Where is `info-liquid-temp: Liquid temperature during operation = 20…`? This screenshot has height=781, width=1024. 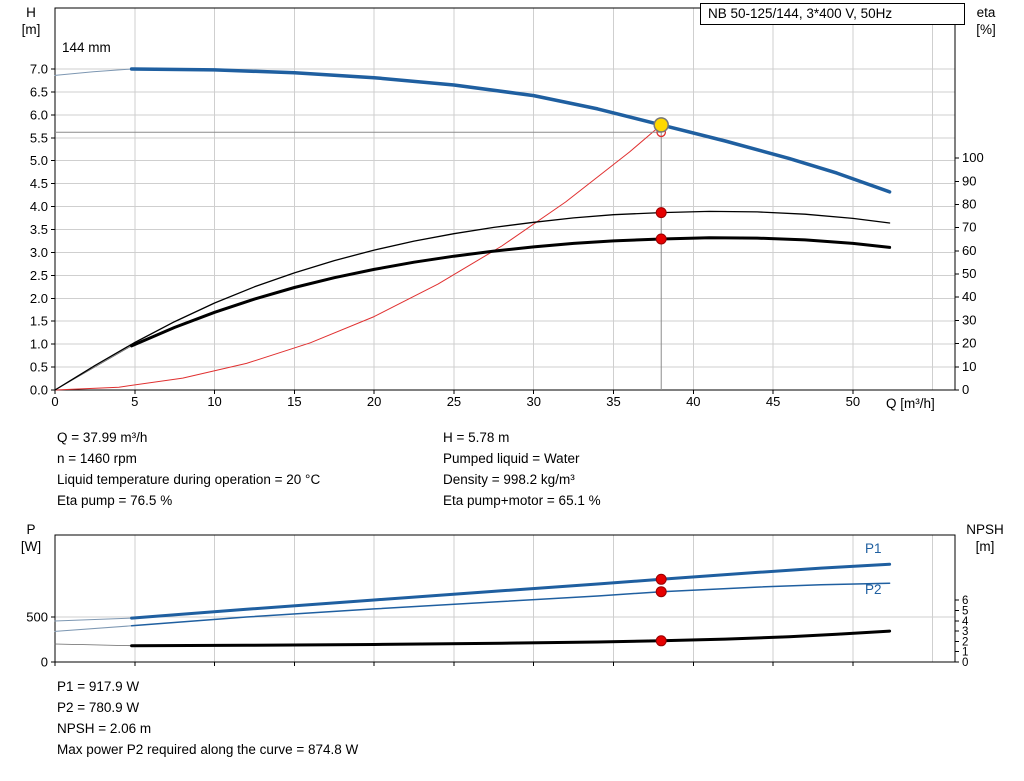
info-liquid-temp: Liquid temperature during operation = 20… is located at coordinates (189, 479).